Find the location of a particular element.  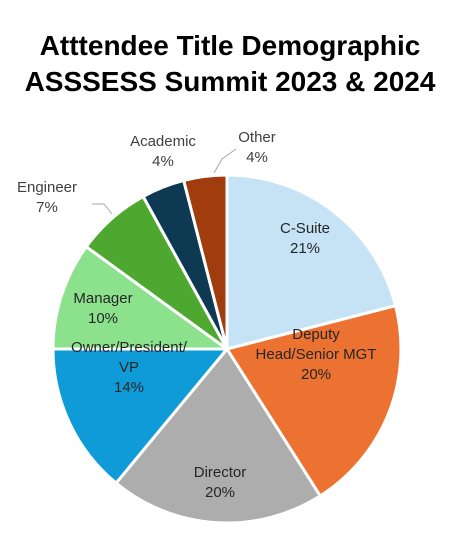

slice-label-2: Deputy Head/Senior MGT 20% is located at coordinates (316, 354).